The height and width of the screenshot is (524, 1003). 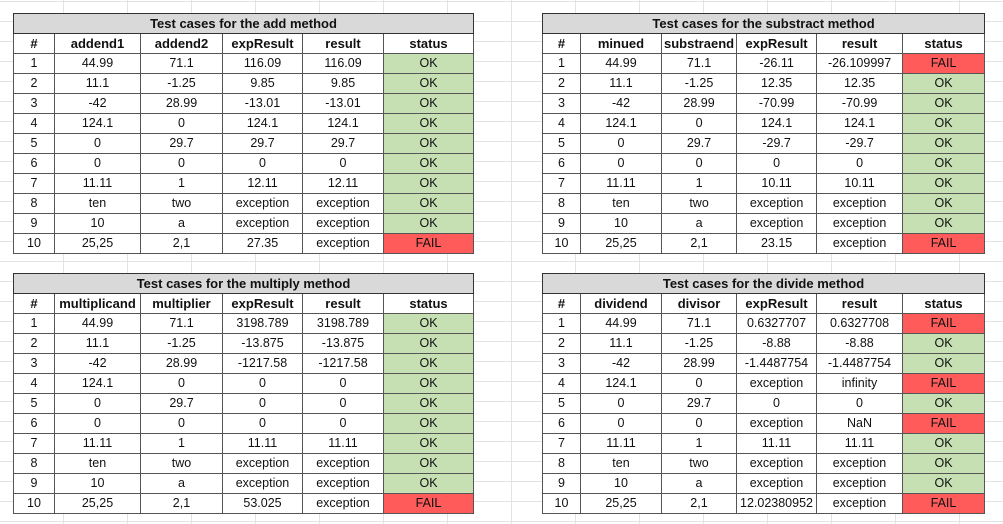 I want to click on input-cell: 28.99, so click(x=181, y=103).